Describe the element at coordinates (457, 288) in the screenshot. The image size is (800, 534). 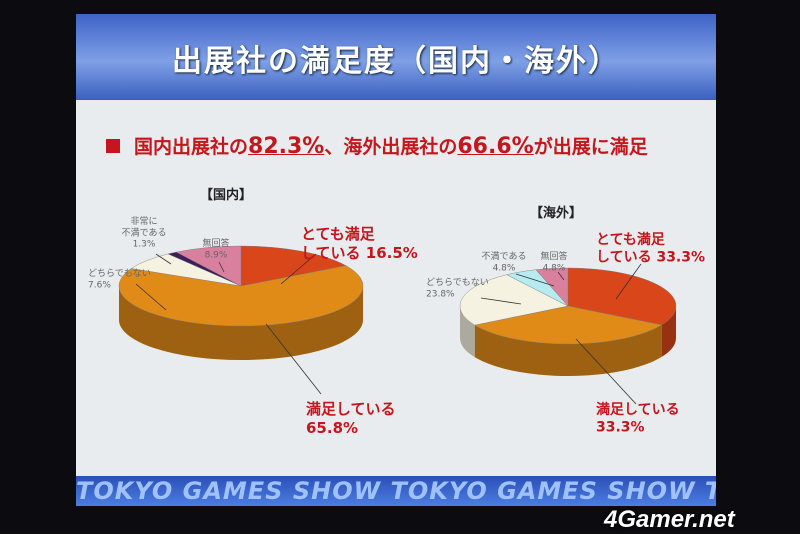
I see `slice-label: どちらでもない 23.8%` at that location.